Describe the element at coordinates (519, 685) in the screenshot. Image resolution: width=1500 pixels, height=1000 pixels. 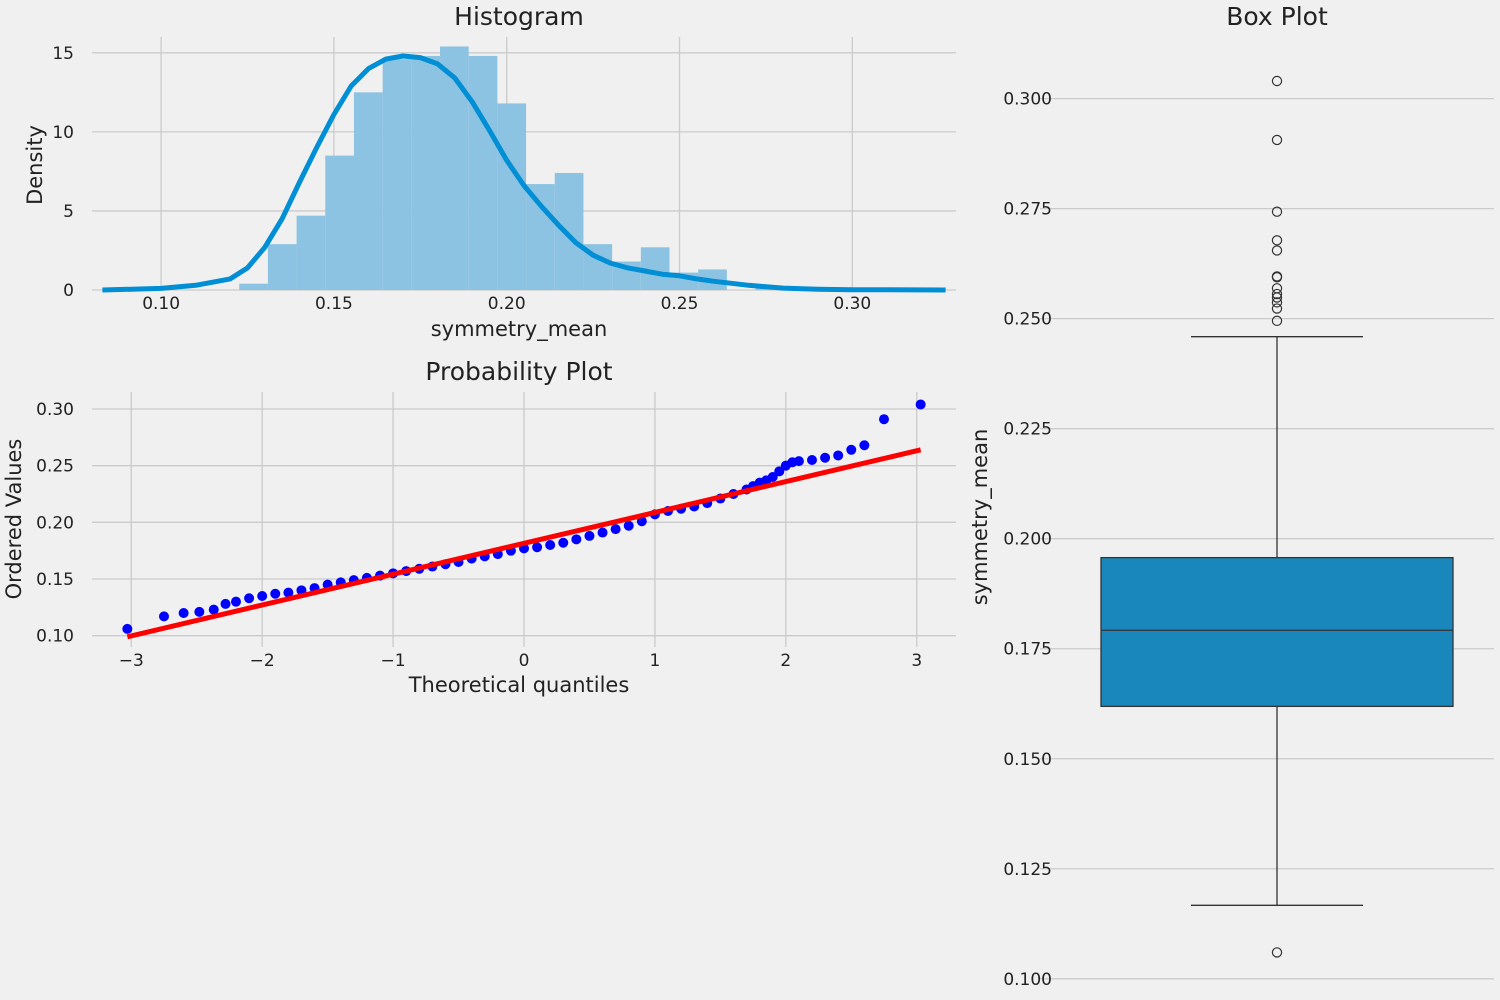
I see `probability-xlabel: Theoretical quantiles` at that location.